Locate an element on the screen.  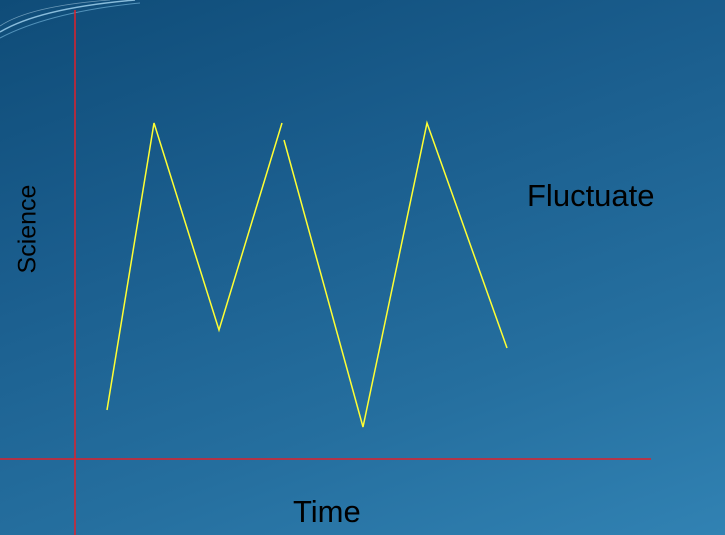
corner-swoosh-decoration is located at coordinates (70, 19).